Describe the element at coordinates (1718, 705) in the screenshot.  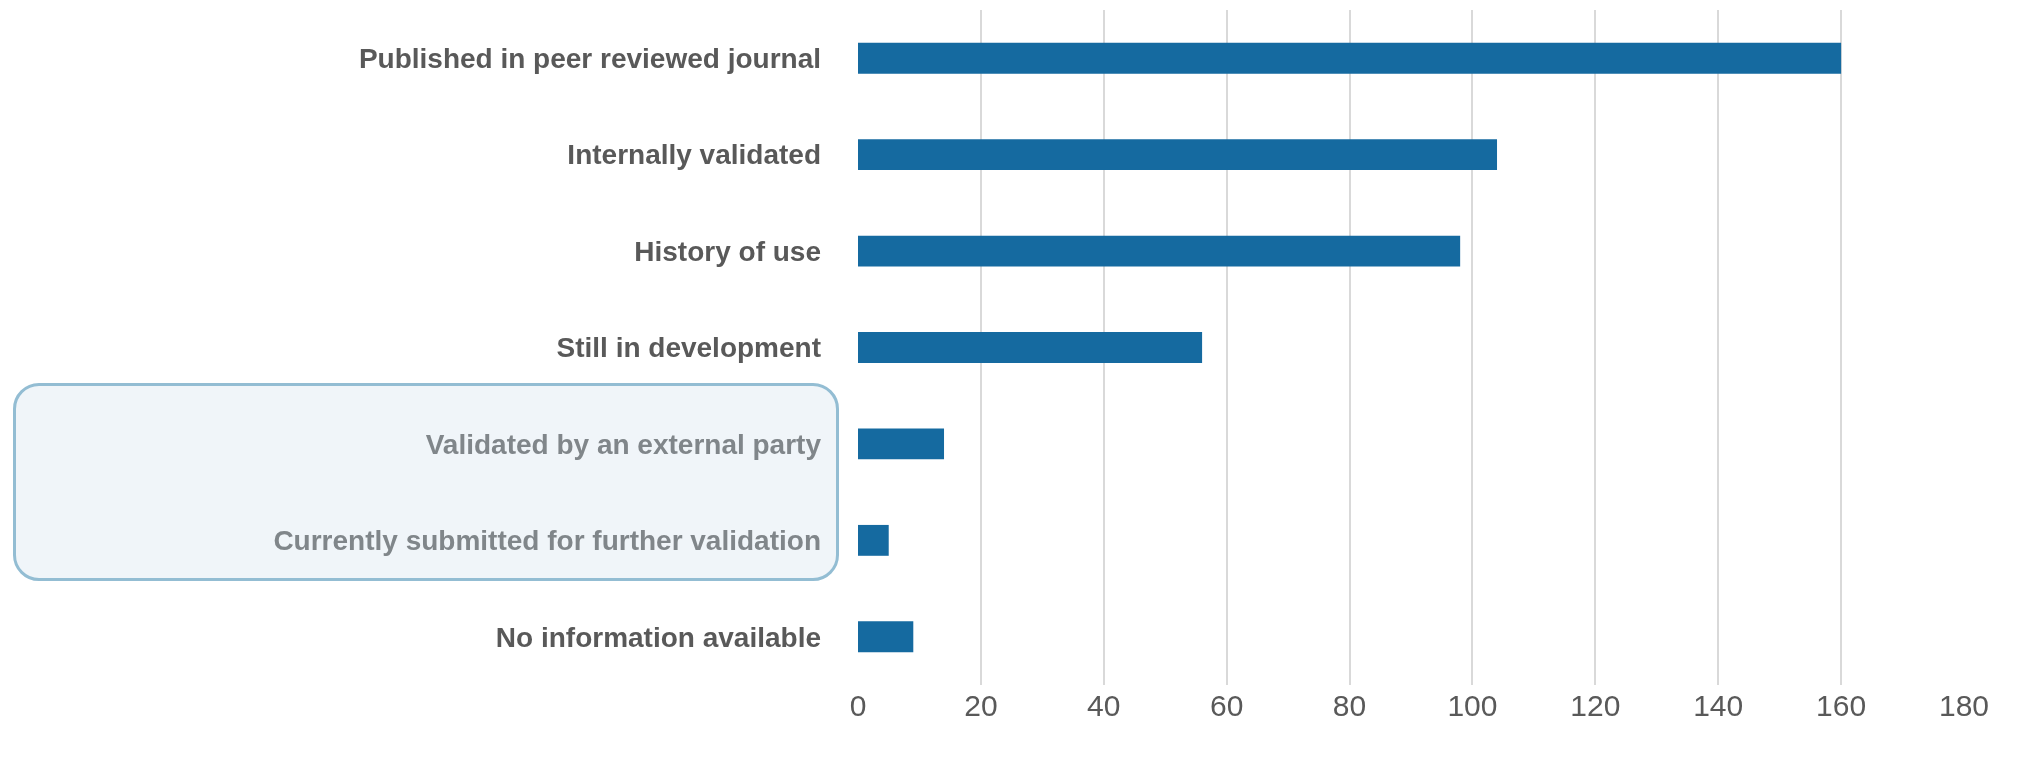
I see `x-tick-label: 140` at that location.